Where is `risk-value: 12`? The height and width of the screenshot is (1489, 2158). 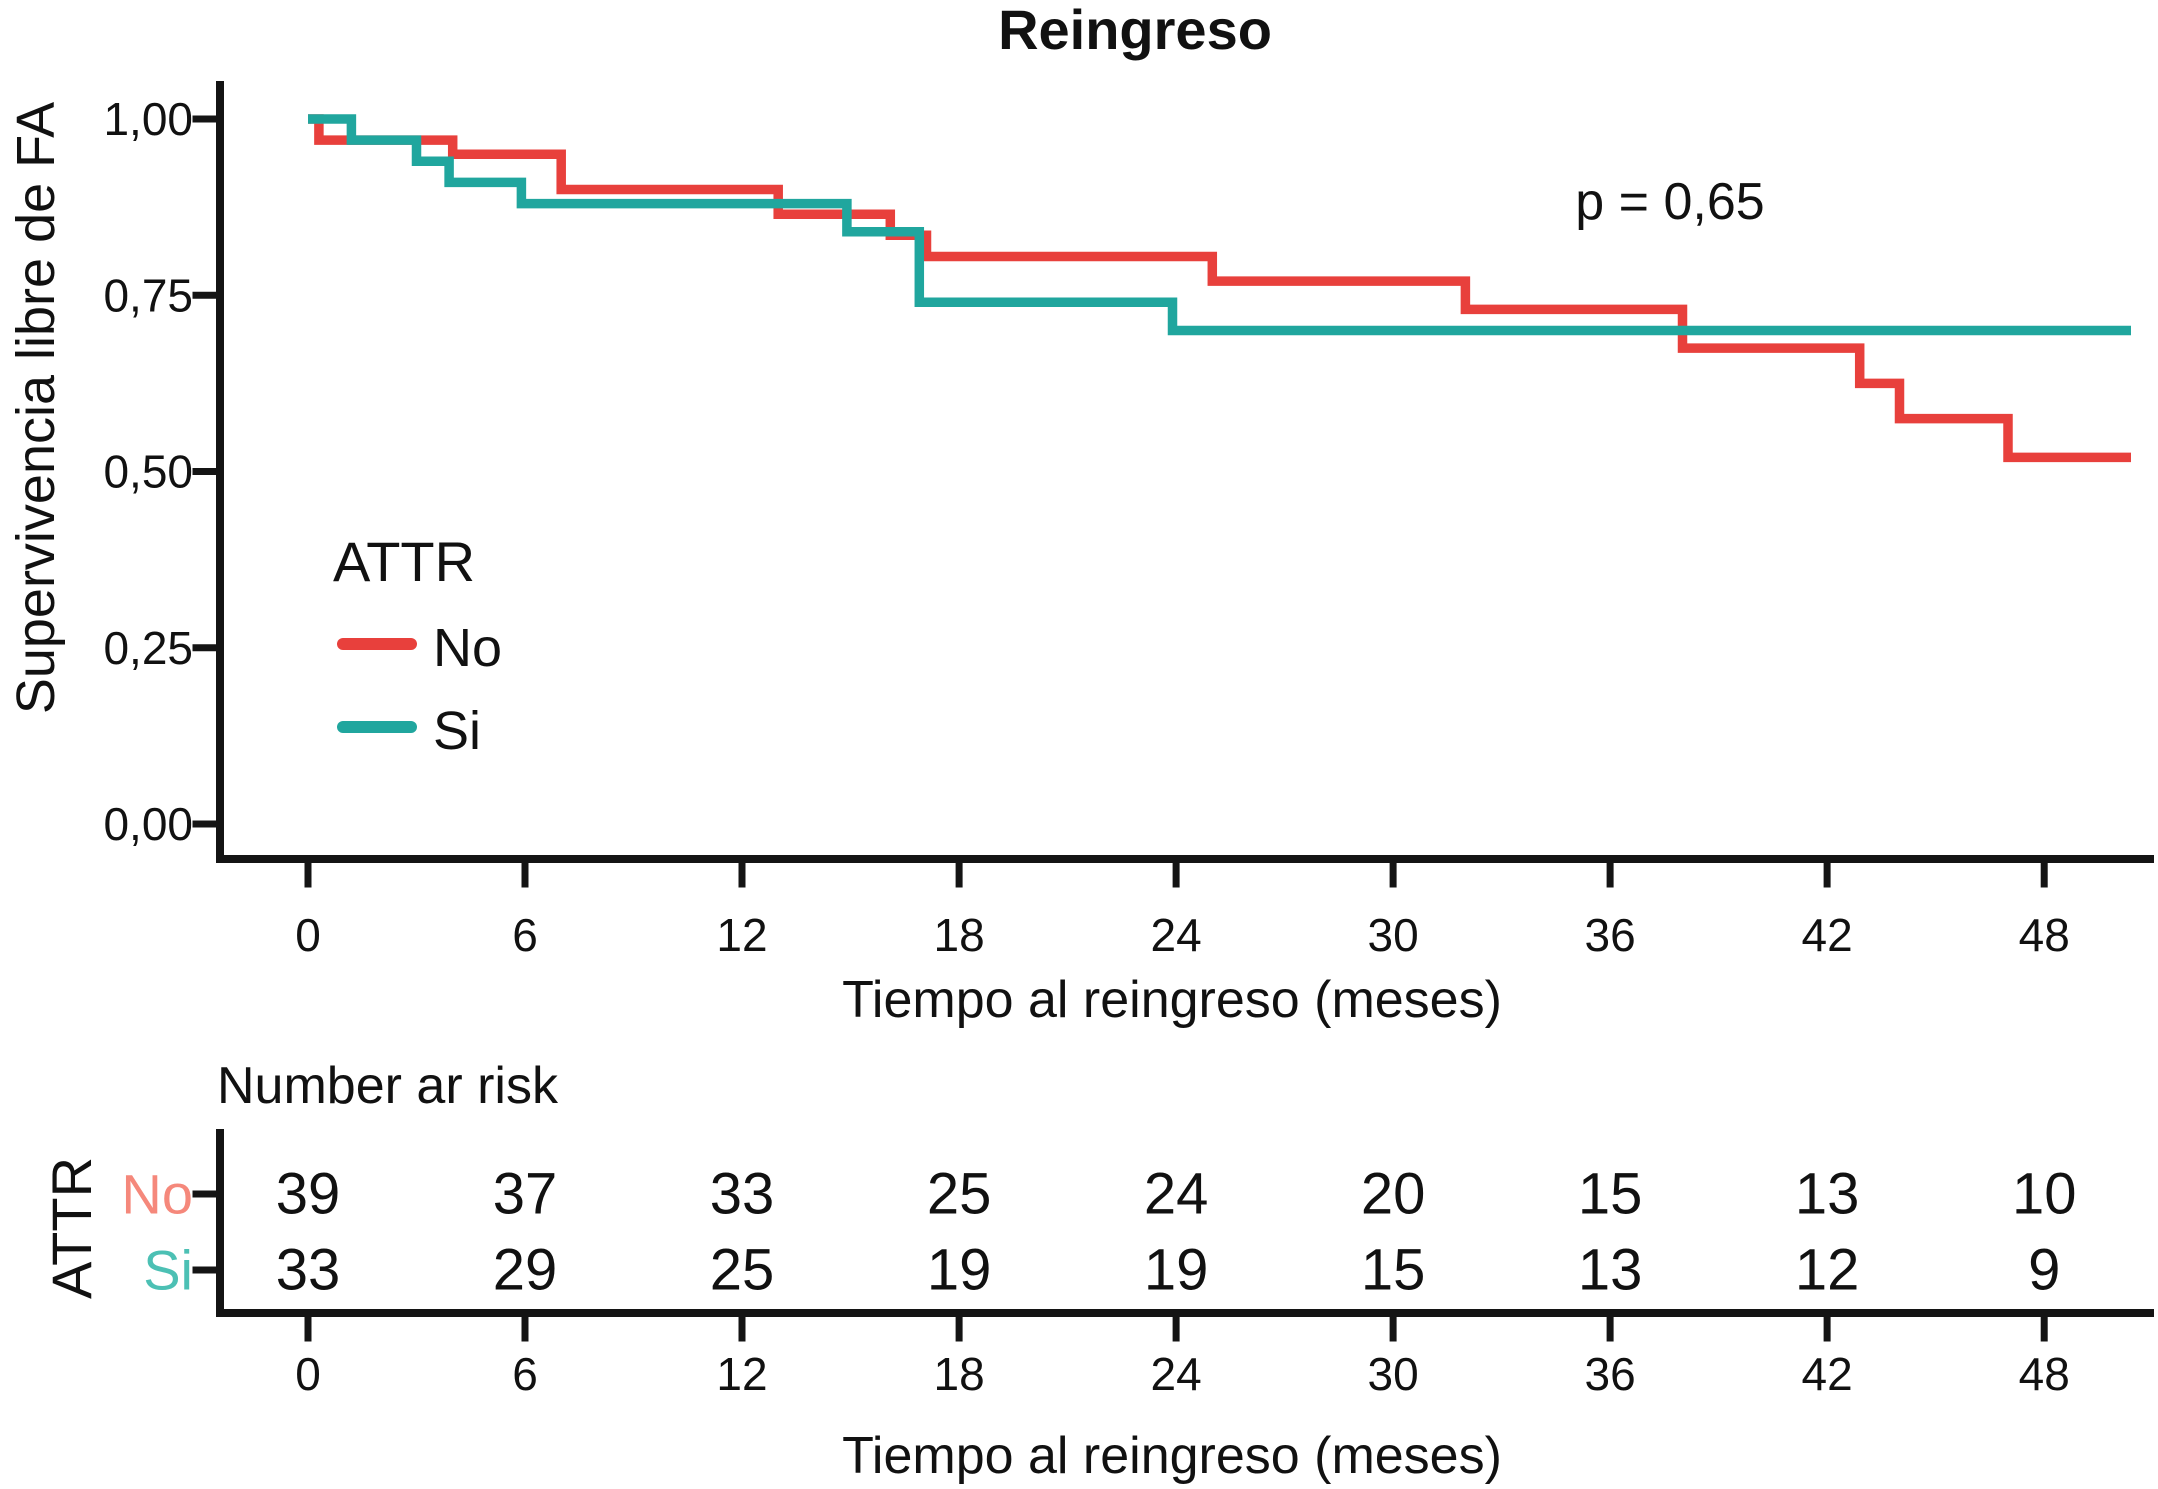
risk-value: 12 is located at coordinates (1827, 1270).